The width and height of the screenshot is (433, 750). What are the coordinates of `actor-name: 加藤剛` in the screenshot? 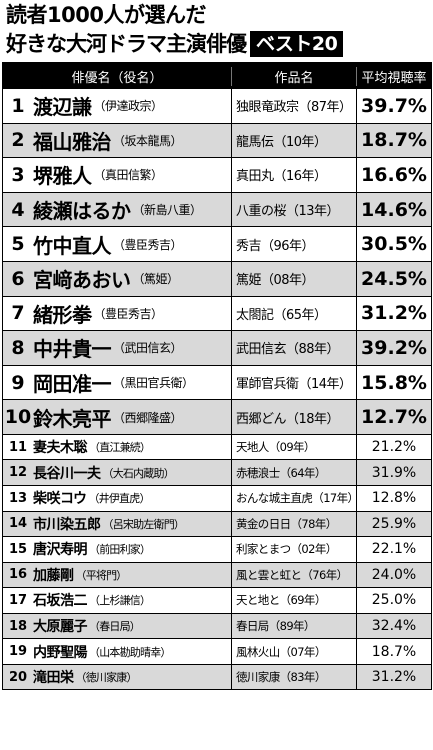 It's located at (53, 575).